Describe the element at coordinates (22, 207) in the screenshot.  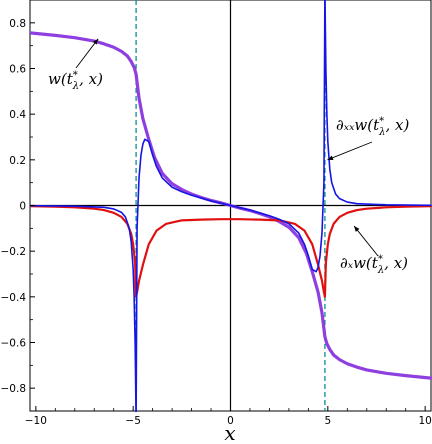
I see `y-tick-label: 0` at that location.